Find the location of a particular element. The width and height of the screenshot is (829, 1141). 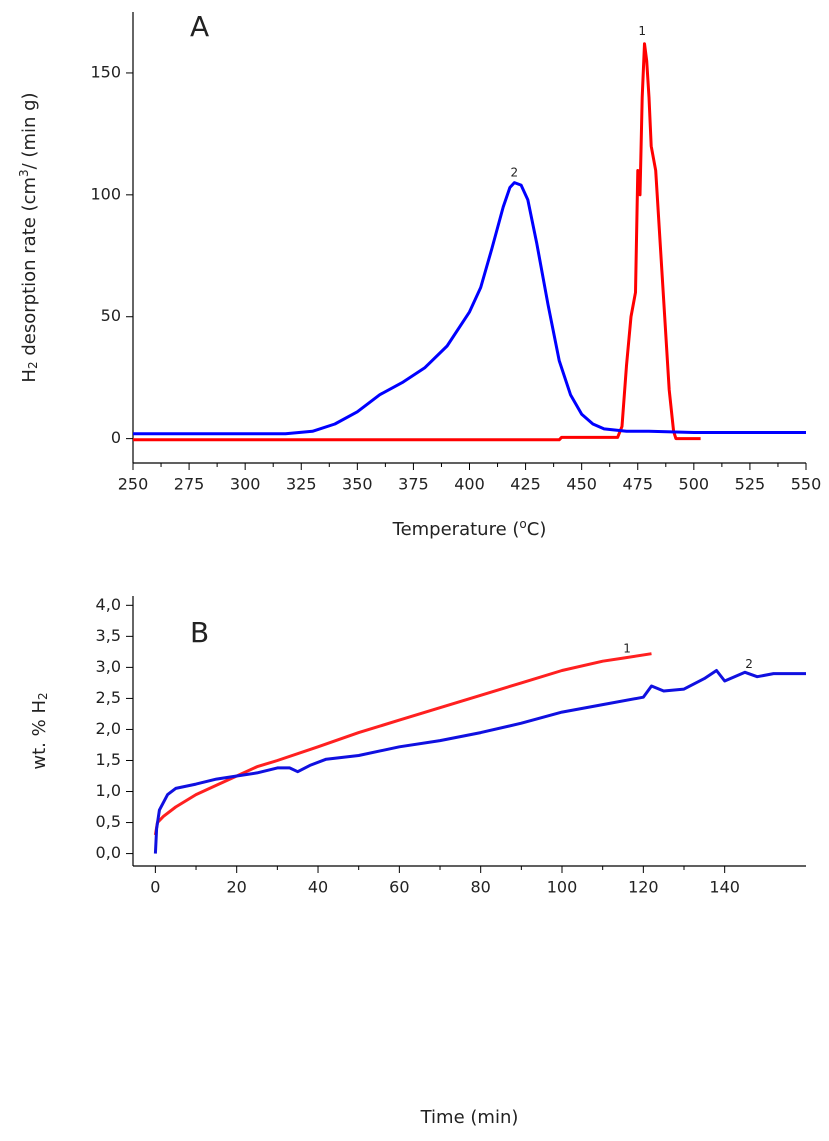

x-tick-label: 475 is located at coordinates (637, 484).